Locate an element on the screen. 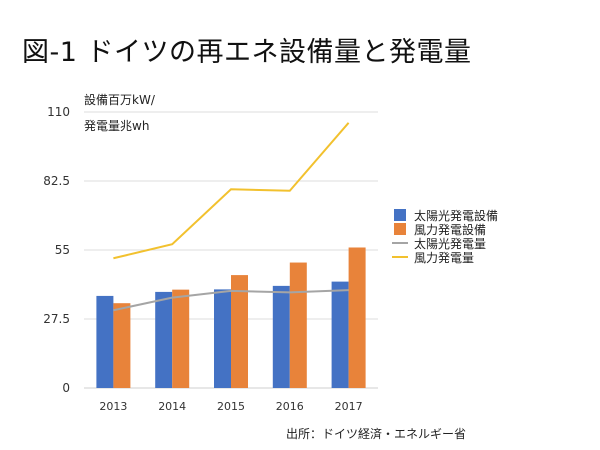 This screenshot has height=450, width=600. legend-label: 風力発電設備 is located at coordinates (450, 229).